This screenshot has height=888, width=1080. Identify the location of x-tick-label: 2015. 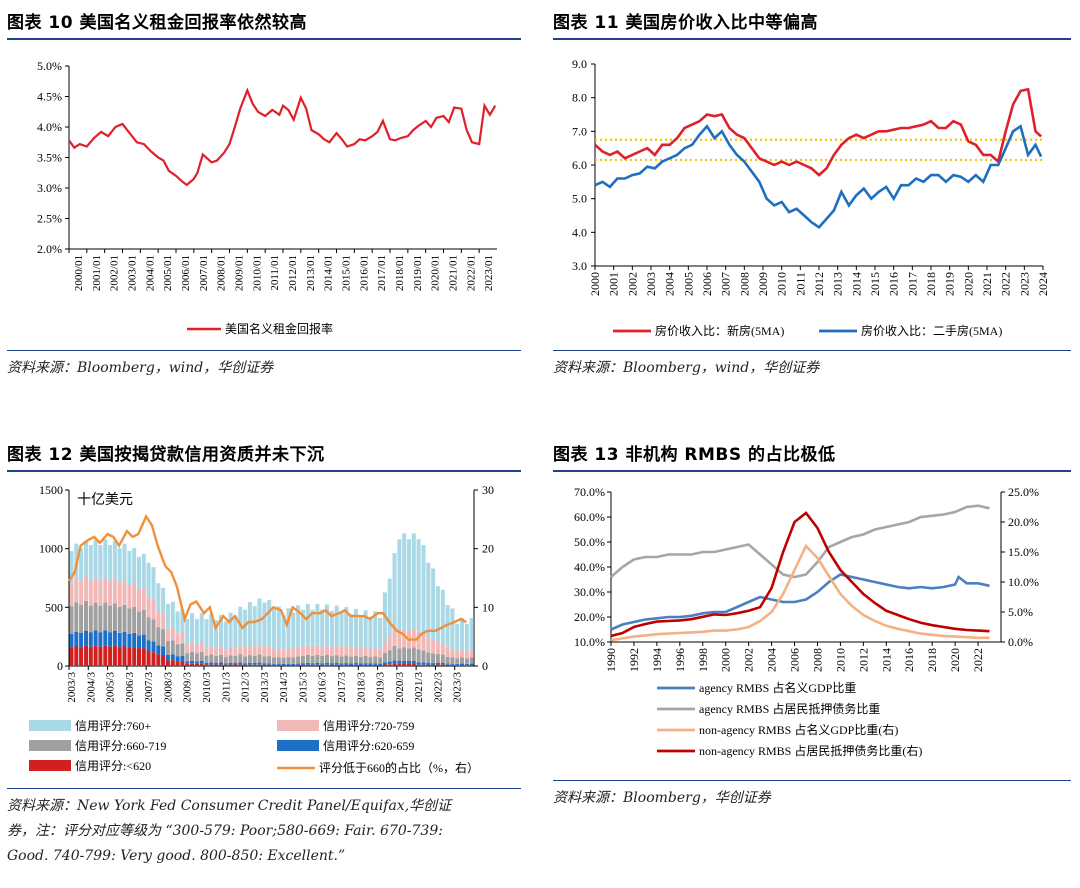
(875, 284).